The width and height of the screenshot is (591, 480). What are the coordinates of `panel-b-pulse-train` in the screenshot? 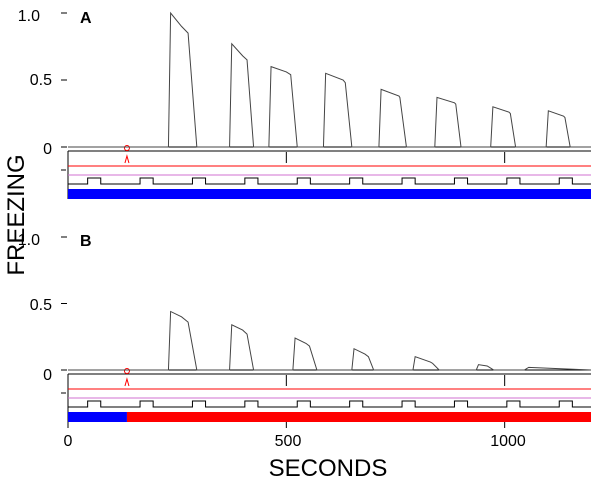 It's located at (329, 404).